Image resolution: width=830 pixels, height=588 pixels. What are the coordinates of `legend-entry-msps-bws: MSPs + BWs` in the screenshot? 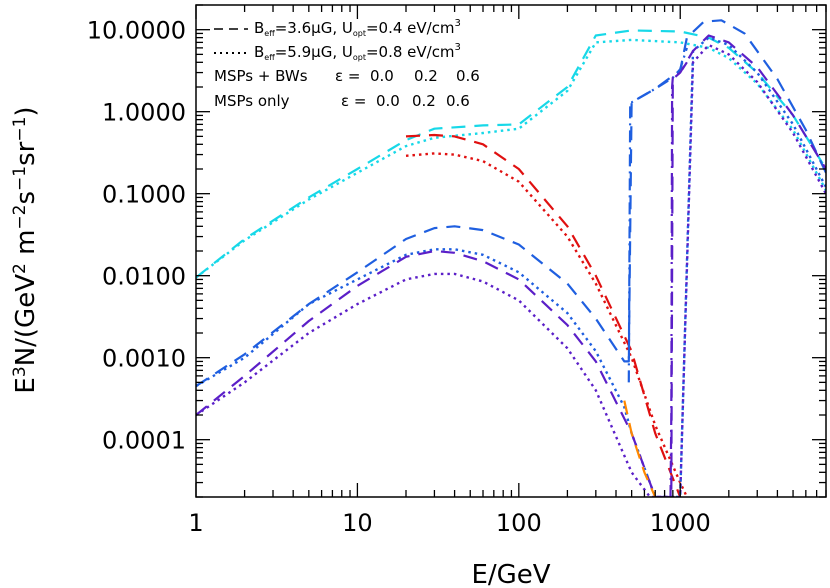 It's located at (261, 76).